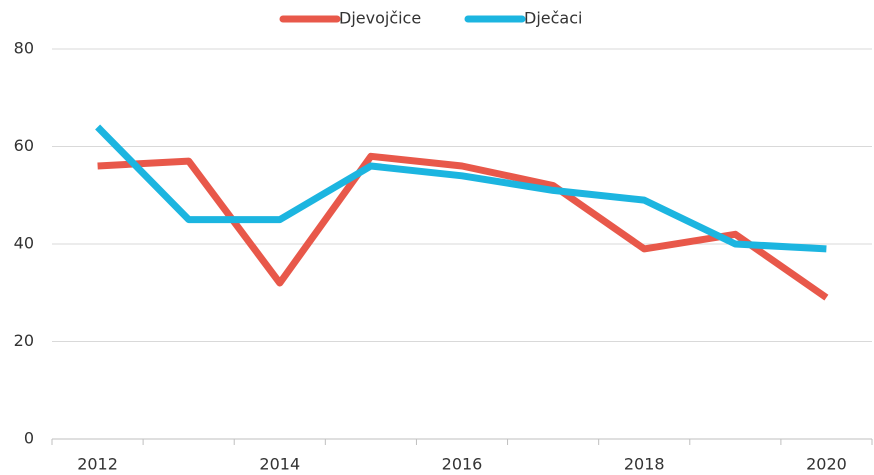 Image resolution: width=874 pixels, height=475 pixels. Describe the element at coordinates (24, 243) in the screenshot. I see `y-tick-label: 40` at that location.